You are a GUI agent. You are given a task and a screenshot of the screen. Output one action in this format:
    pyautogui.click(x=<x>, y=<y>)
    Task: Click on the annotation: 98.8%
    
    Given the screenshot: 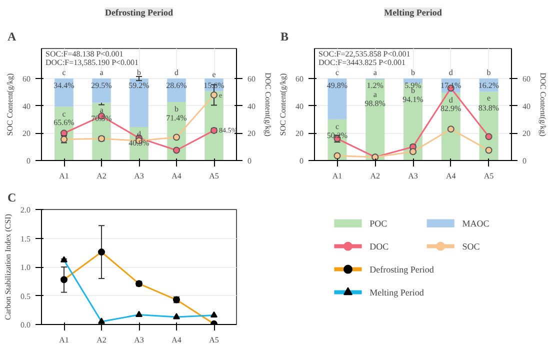 What is the action you would take?
    pyautogui.click(x=375, y=103)
    